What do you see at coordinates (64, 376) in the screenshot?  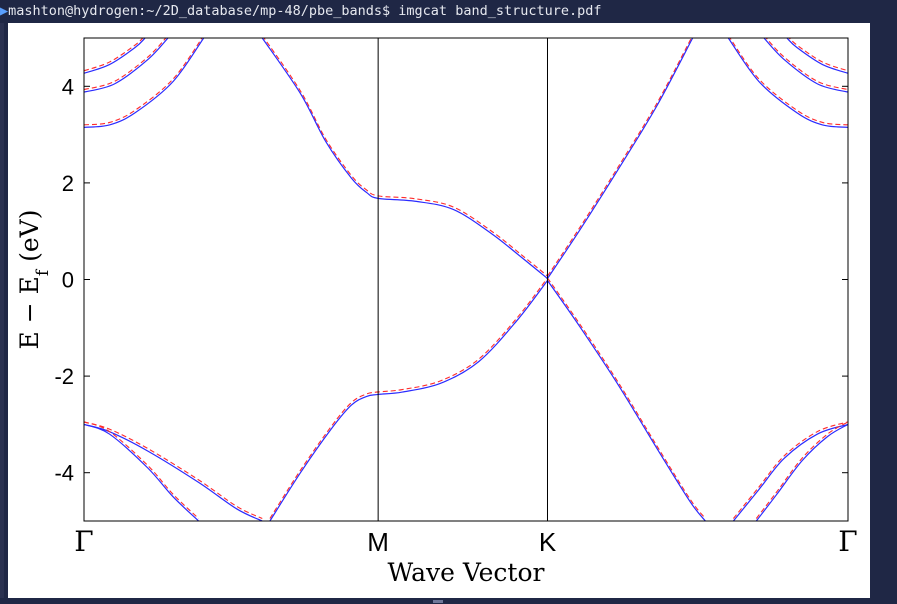 I see `y-tick-label: -2` at bounding box center [64, 376].